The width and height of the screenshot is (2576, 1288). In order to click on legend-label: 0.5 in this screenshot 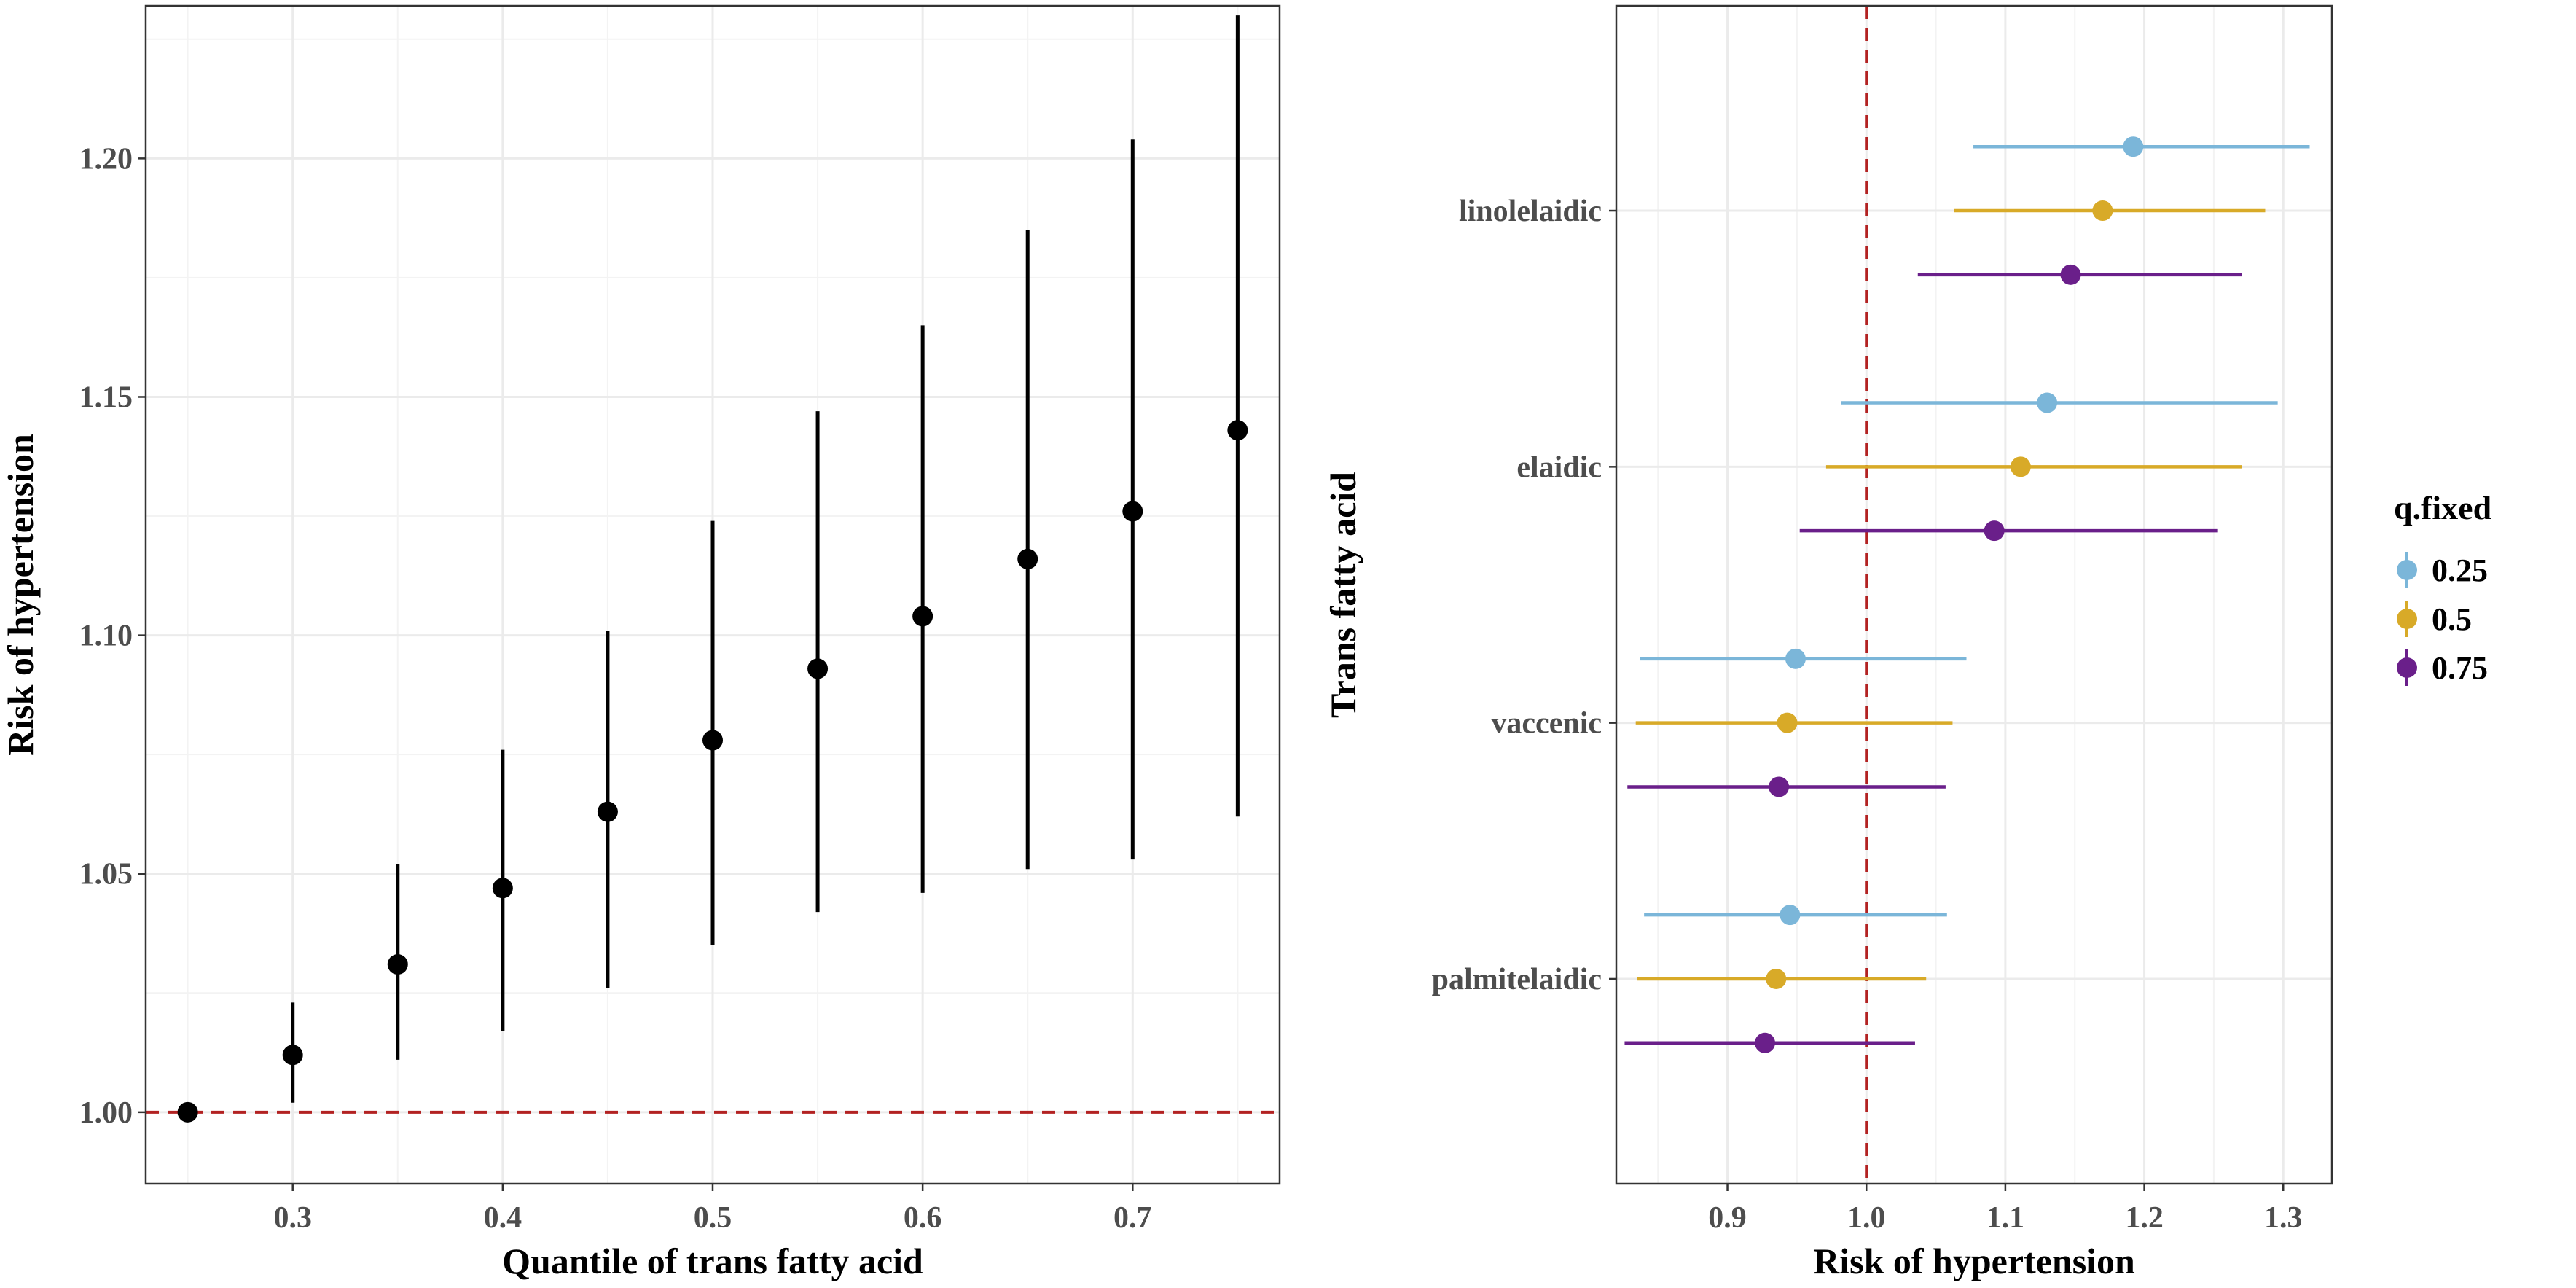, I will do `click(2452, 619)`.